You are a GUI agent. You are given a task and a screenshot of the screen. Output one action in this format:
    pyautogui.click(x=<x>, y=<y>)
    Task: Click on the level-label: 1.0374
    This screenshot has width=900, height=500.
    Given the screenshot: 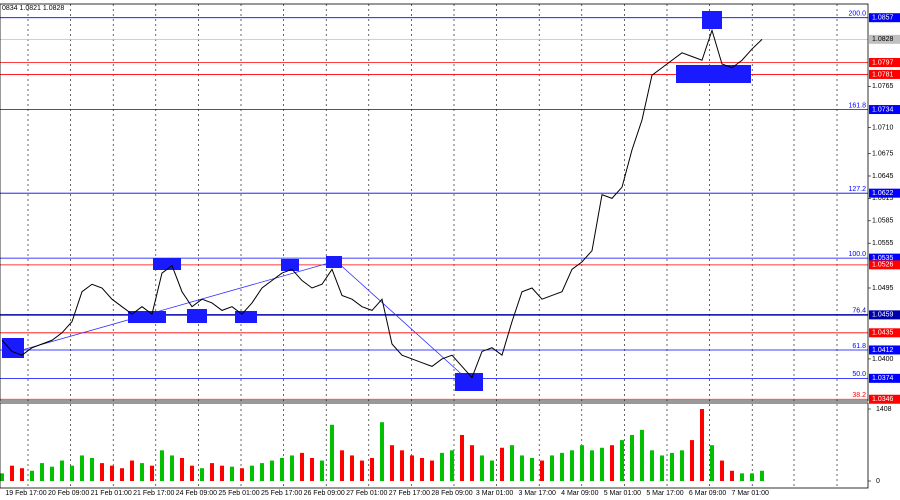 What is the action you would take?
    pyautogui.click(x=883, y=378)
    